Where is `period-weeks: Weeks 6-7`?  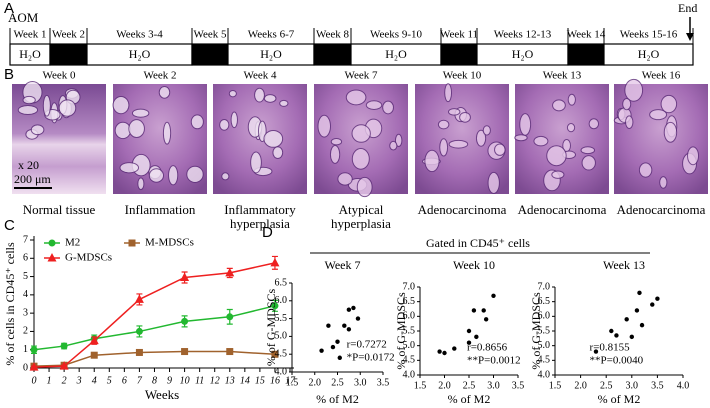
period-weeks: Weeks 6-7 is located at coordinates (271, 35).